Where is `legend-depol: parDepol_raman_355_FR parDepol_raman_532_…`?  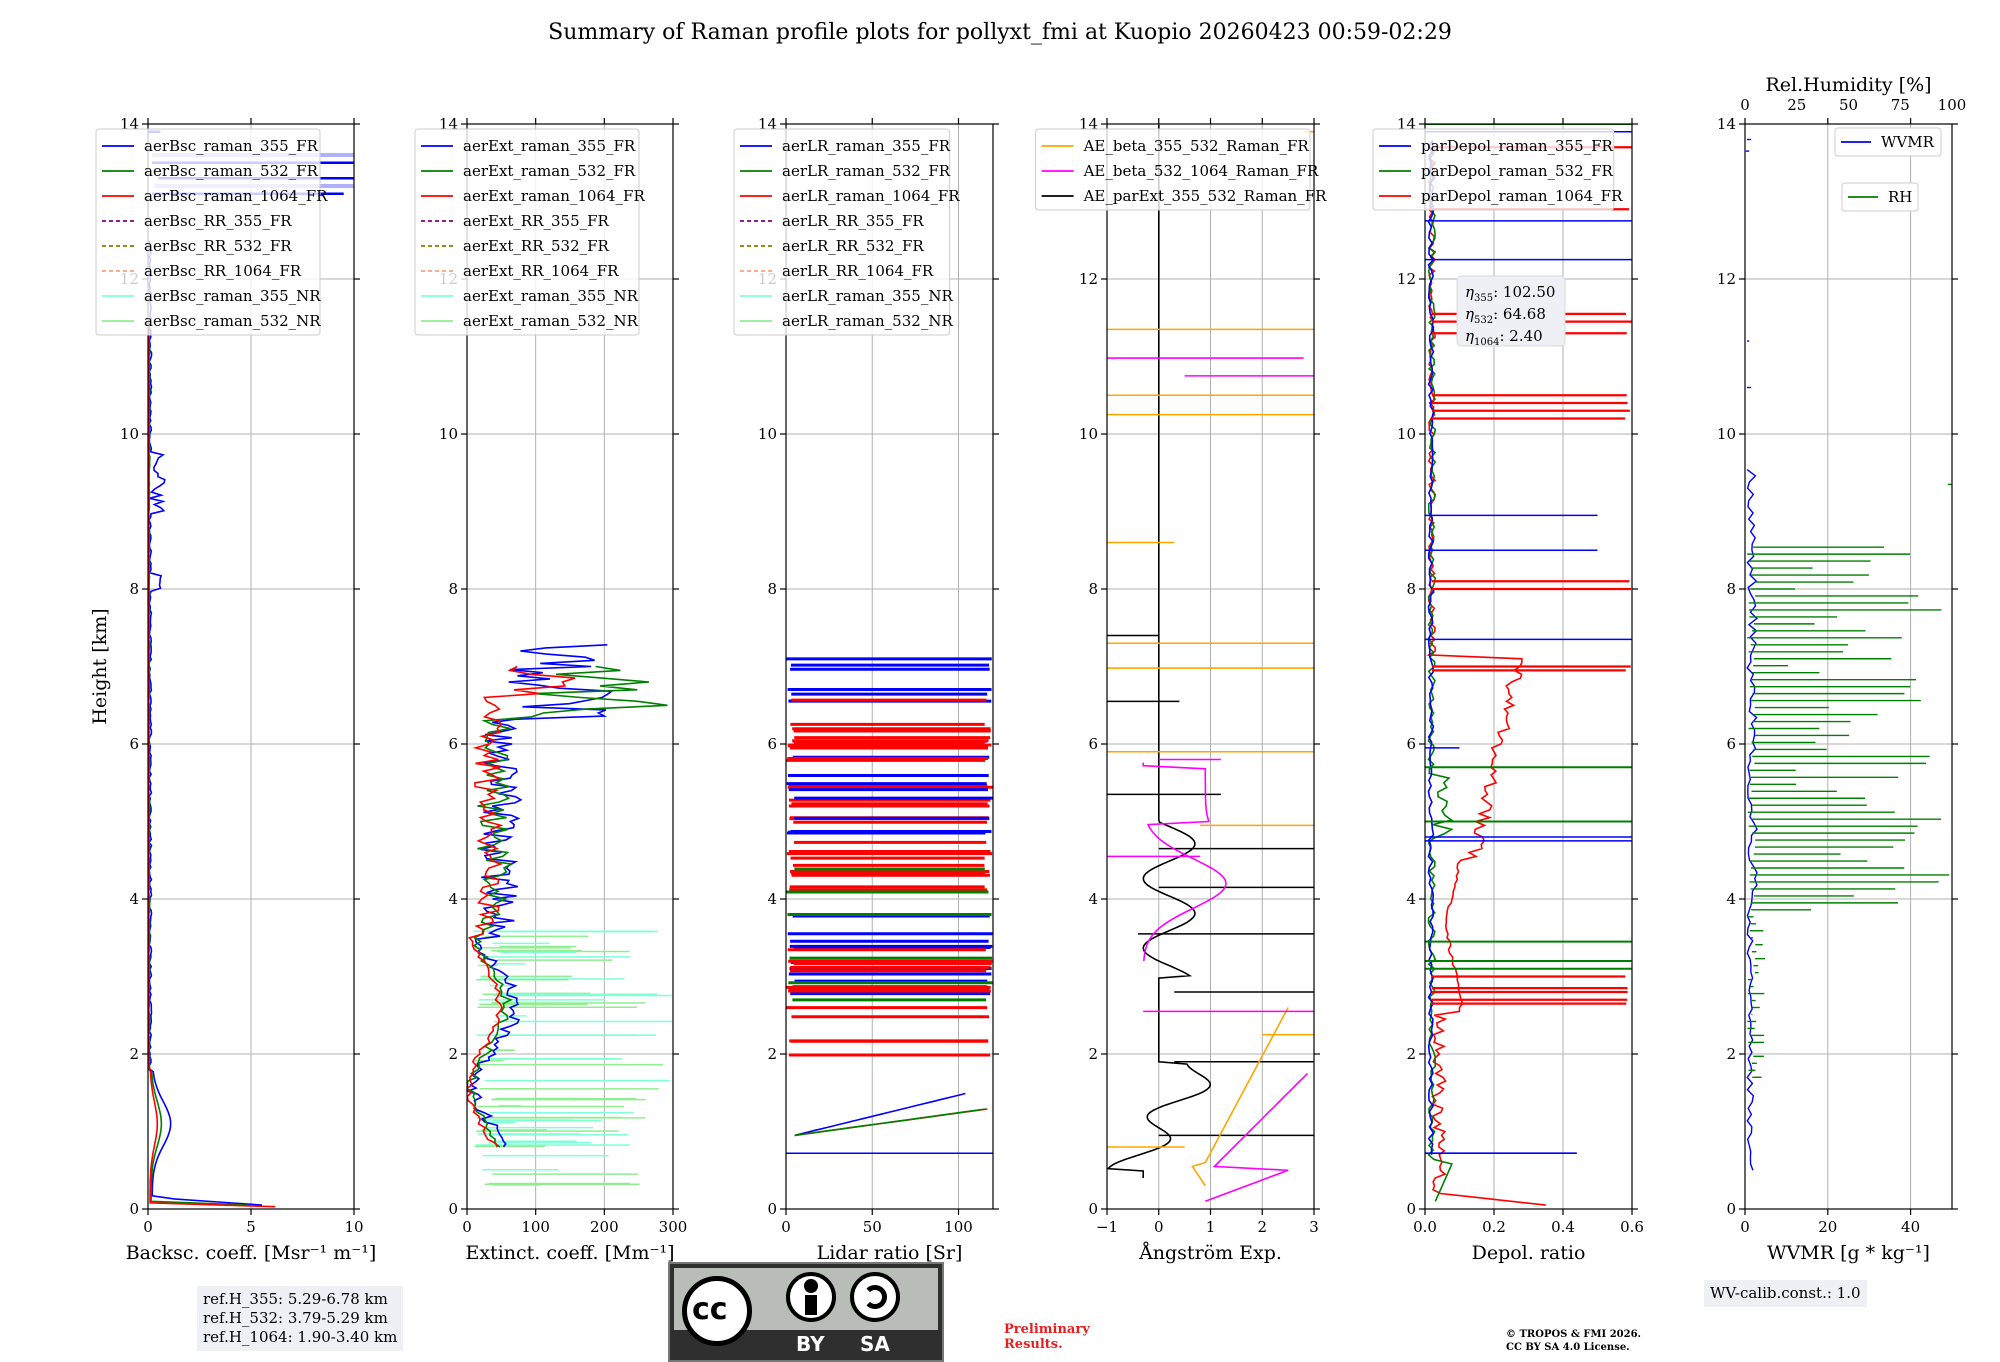 legend-depol: parDepol_raman_355_FR parDepol_raman_532_… is located at coordinates (1497, 169).